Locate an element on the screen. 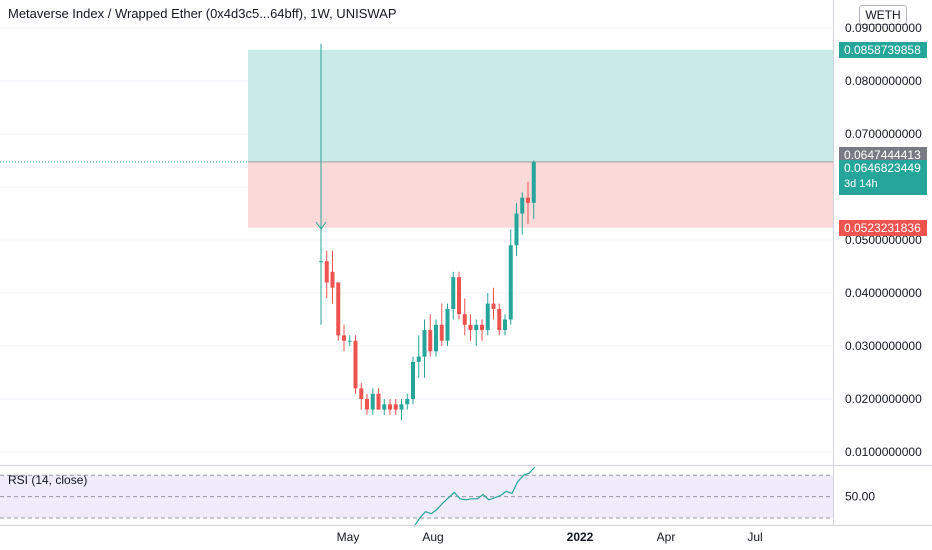  target-price-tag: 0.0858739858 is located at coordinates (883, 49).